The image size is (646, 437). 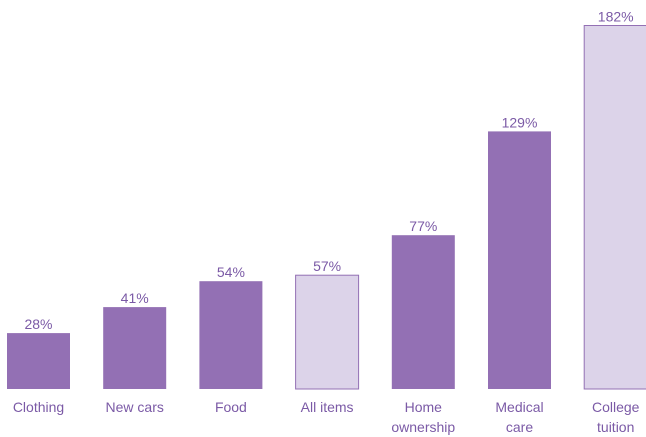 I want to click on category-label-1-line-0: New cars, so click(x=135, y=407).